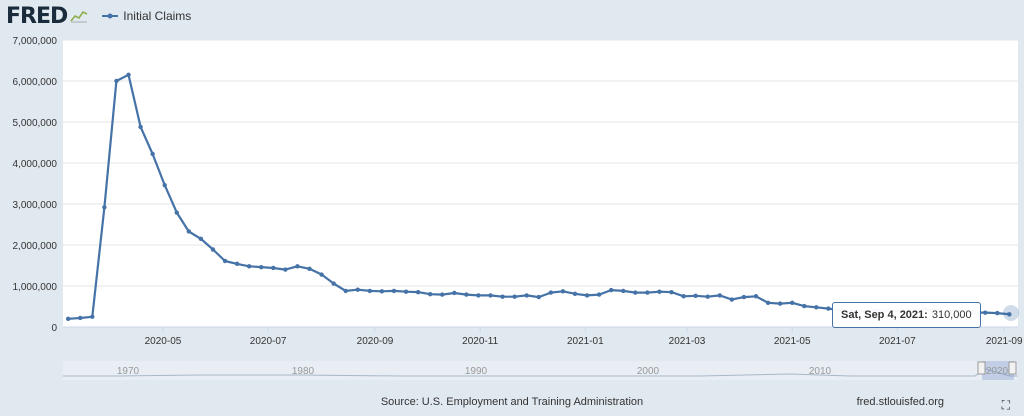 Image resolution: width=1024 pixels, height=416 pixels. What do you see at coordinates (563, 371) in the screenshot?
I see `navigator-labels: 1970 1980 1990 2000 2010 2020` at bounding box center [563, 371].